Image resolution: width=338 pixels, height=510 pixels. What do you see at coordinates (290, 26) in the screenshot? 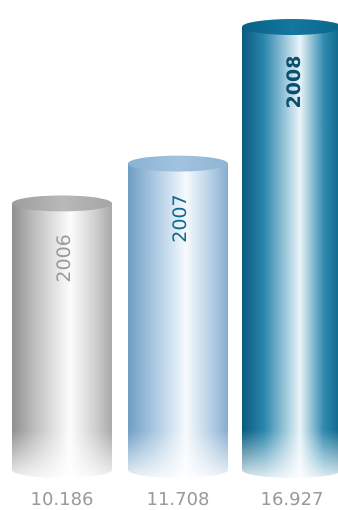
I see `cylinder-cap-2008` at bounding box center [290, 26].